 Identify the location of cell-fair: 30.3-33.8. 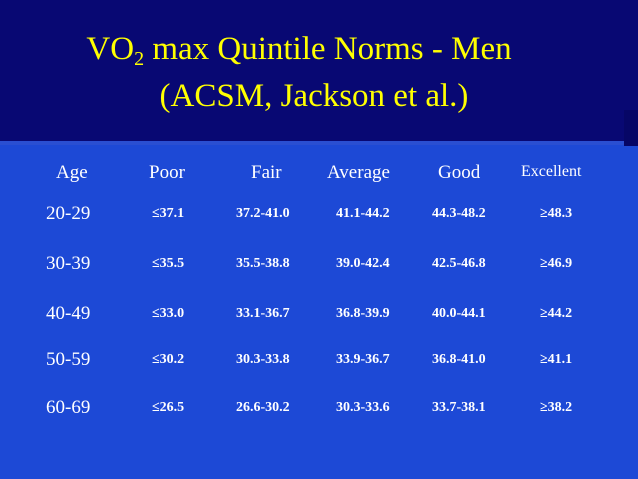
(263, 359).